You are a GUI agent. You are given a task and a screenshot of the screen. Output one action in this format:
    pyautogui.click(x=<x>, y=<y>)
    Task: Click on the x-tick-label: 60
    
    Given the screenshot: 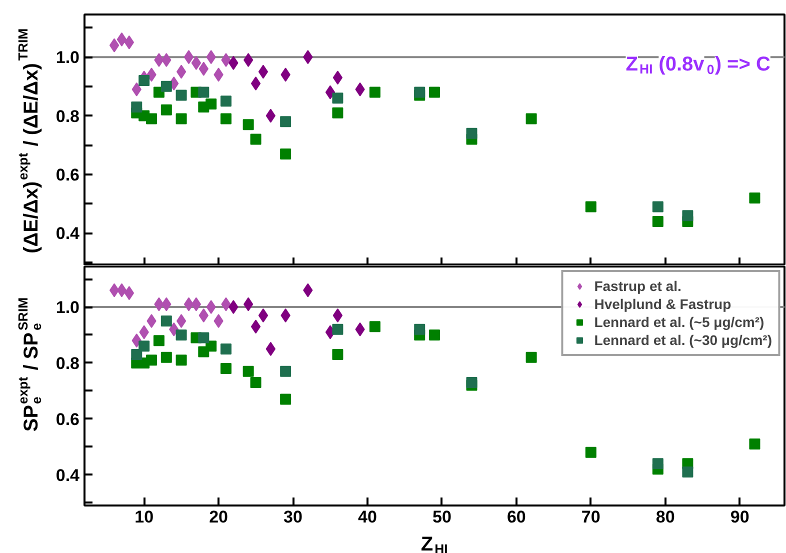 What is the action you would take?
    pyautogui.click(x=516, y=517)
    